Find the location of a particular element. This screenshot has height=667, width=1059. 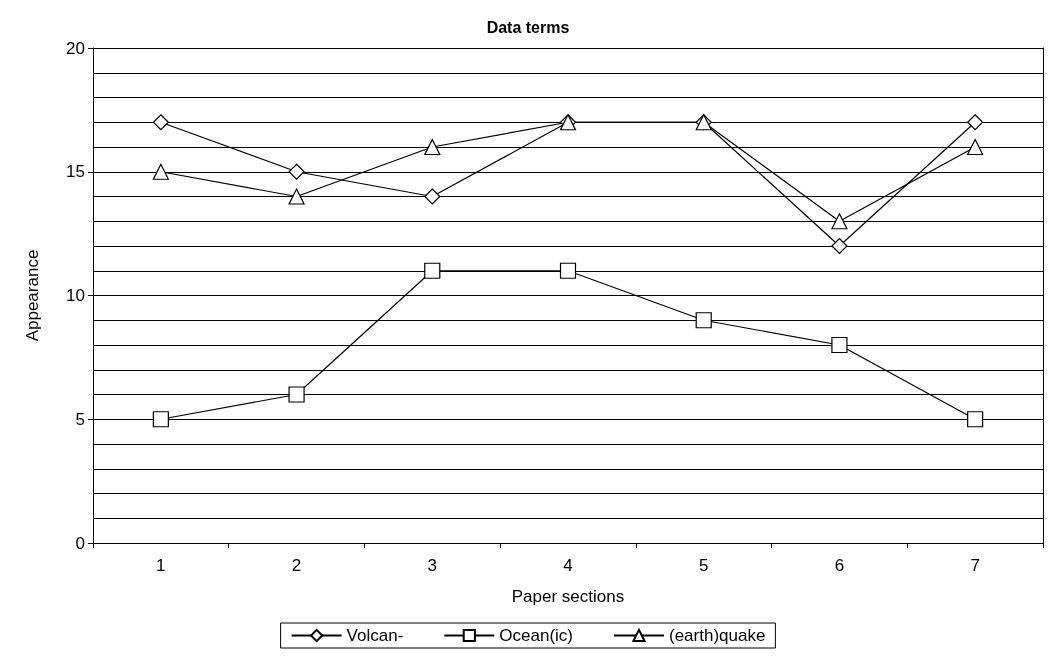

x-tick-label: 4 is located at coordinates (568, 565).